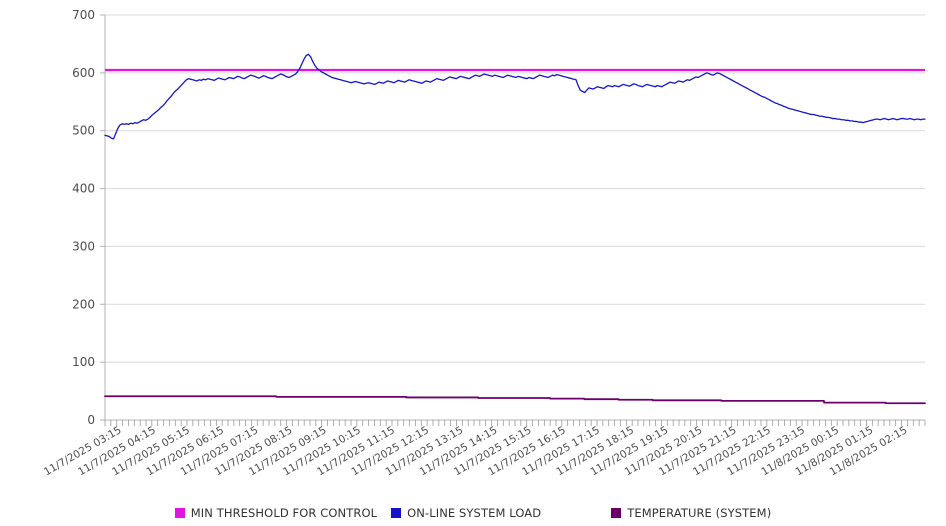  What do you see at coordinates (83, 15) in the screenshot?
I see `y-tick-label-700: 700` at bounding box center [83, 15].